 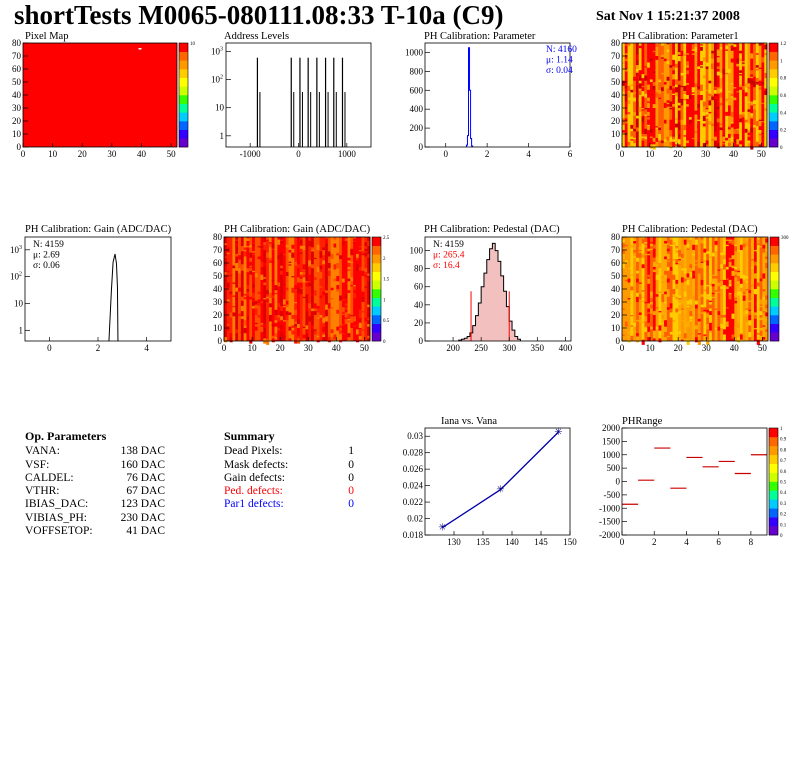 I want to click on y-tick-label: 500, so click(x=614, y=468).